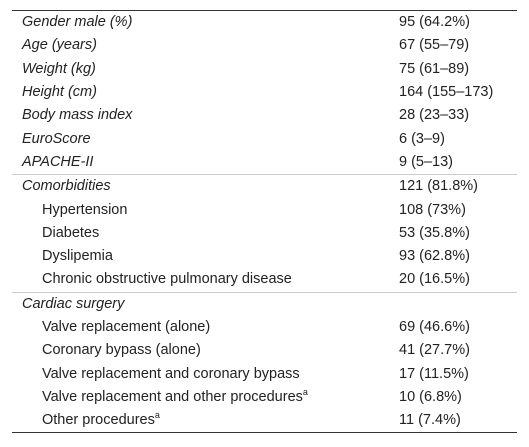 The width and height of the screenshot is (529, 447). Describe the element at coordinates (77, 22) in the screenshot. I see `row-label: Gender male (%)` at that location.